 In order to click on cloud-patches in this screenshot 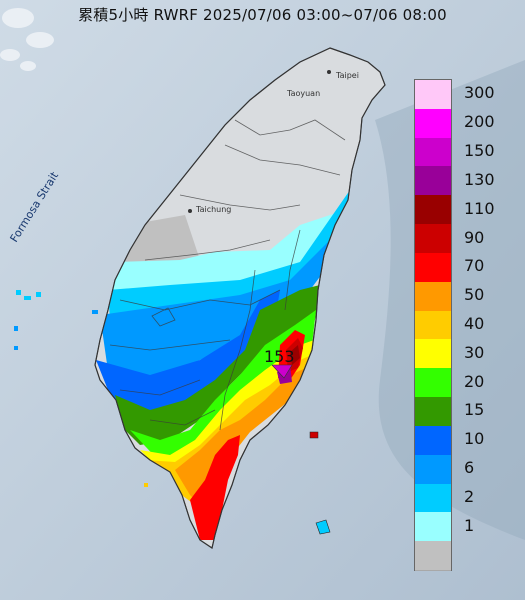, I will do `click(27, 39)`.